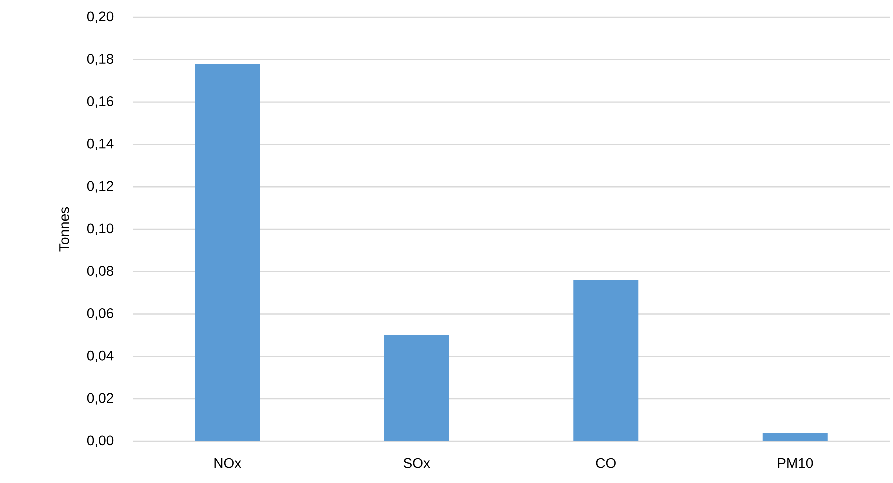  Describe the element at coordinates (100, 102) in the screenshot. I see `y-tick-label: 0,16` at that location.